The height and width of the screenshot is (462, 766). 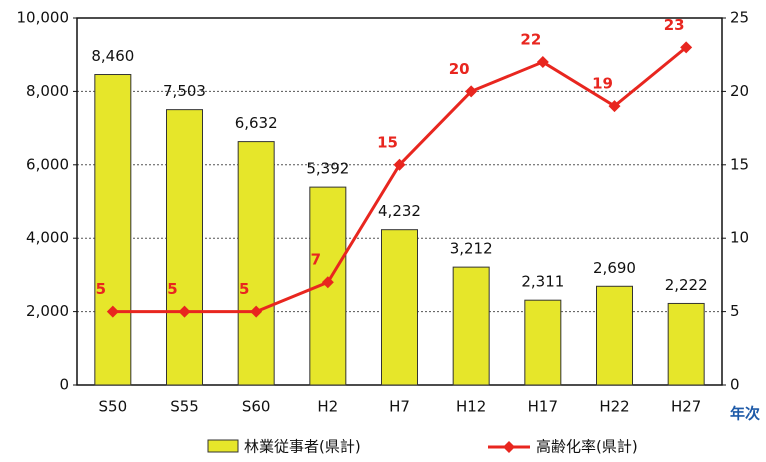 What do you see at coordinates (602, 84) in the screenshot?
I see `line-value-label: 19` at bounding box center [602, 84].